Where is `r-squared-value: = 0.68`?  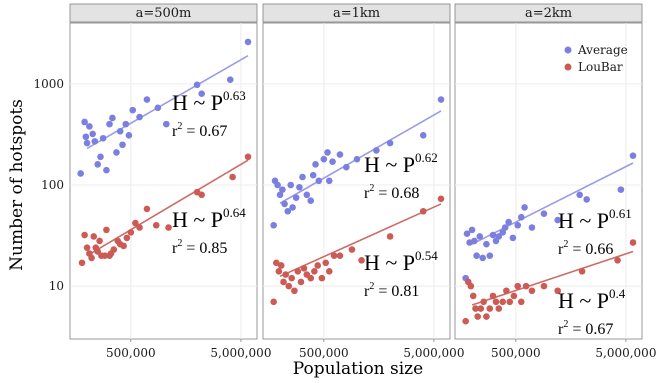 r-squared-value: = 0.68 is located at coordinates (396, 193).